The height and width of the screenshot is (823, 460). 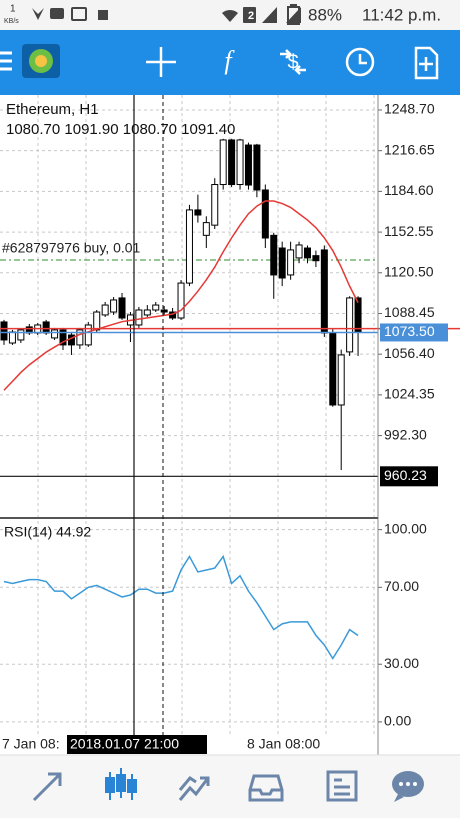 What do you see at coordinates (47, 532) in the screenshot?
I see `rsi-label: RSI(14) 44.92` at bounding box center [47, 532].